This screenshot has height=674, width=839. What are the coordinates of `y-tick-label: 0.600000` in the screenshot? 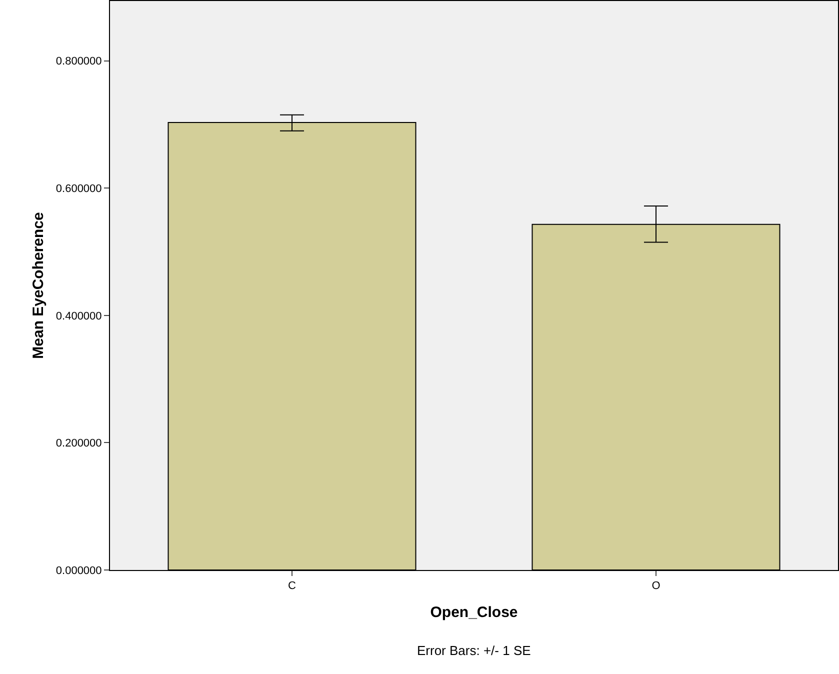 It's located at (79, 188).